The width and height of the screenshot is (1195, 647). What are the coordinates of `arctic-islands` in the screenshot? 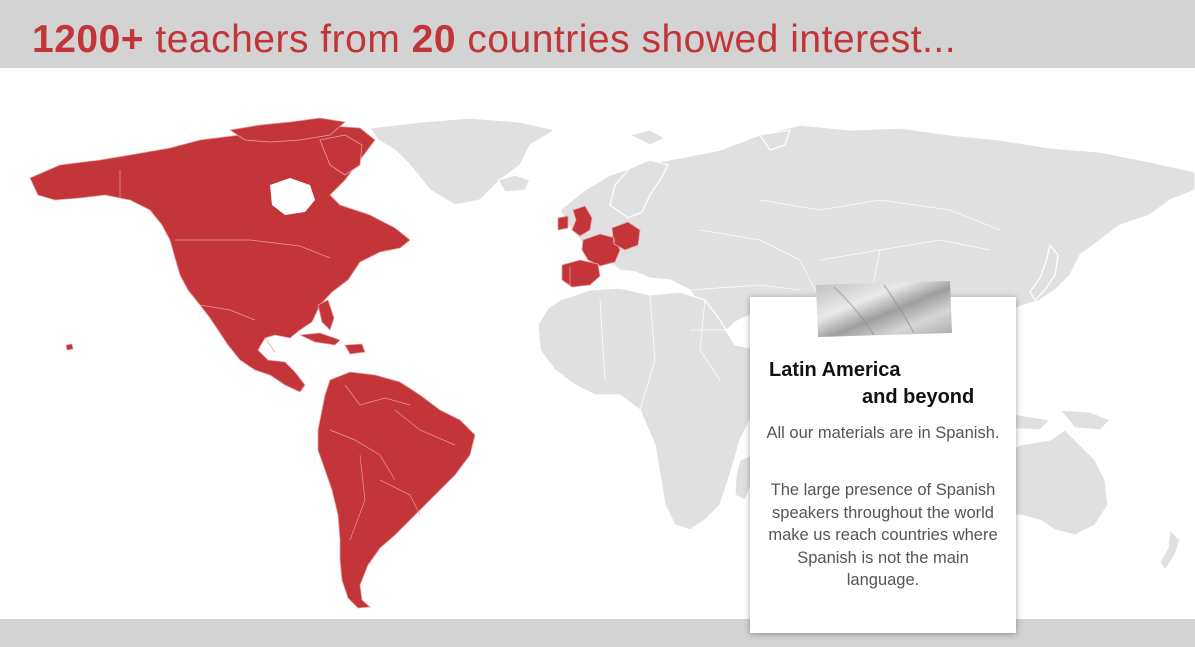 It's located at (287, 130).